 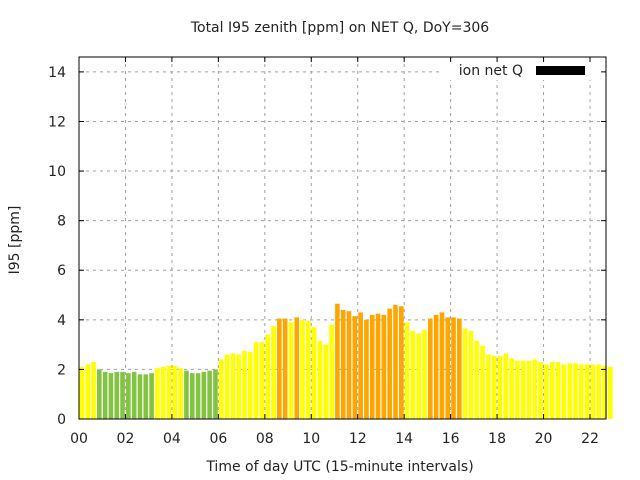 I want to click on y-axis-label: I95 [ppm], so click(x=15, y=240).